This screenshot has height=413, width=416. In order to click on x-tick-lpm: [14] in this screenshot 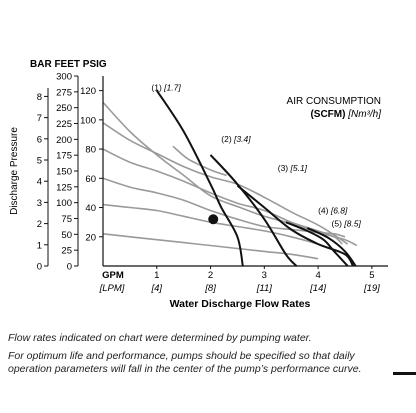, I will do `click(317, 288)`.